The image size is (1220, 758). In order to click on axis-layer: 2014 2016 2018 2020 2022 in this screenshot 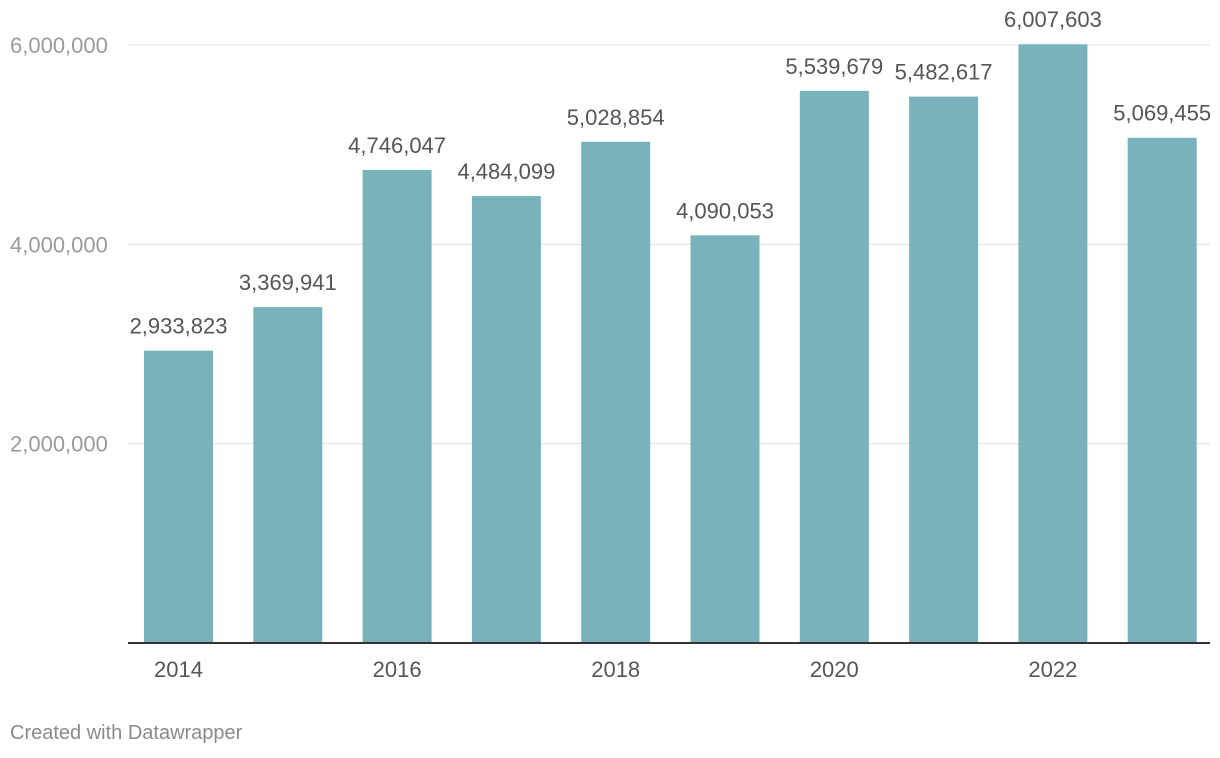, I will do `click(669, 662)`.